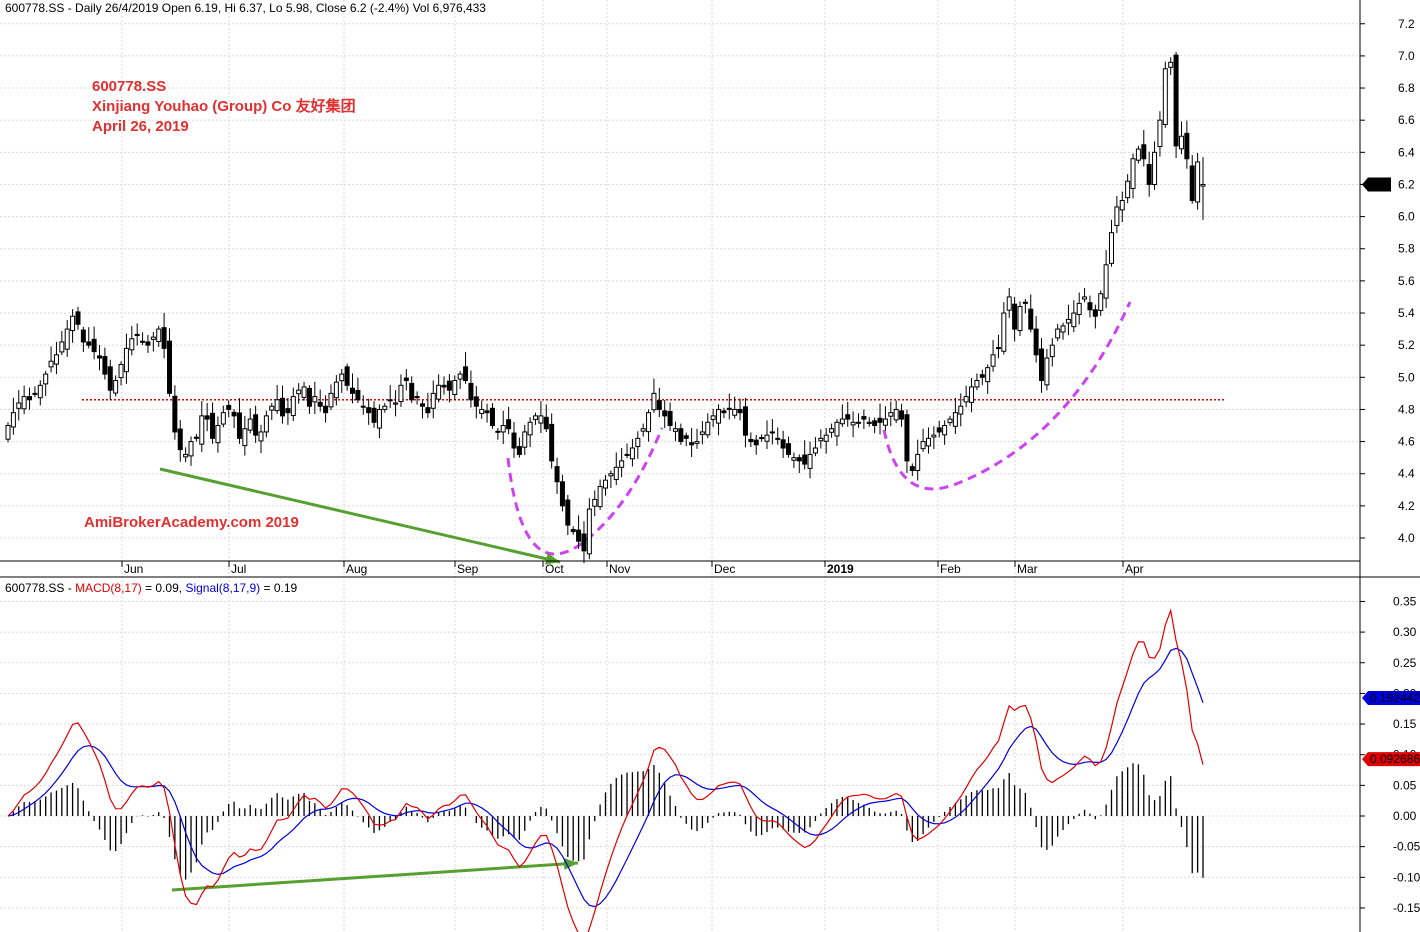  I want to click on month-label-5: Nov, so click(619, 569).